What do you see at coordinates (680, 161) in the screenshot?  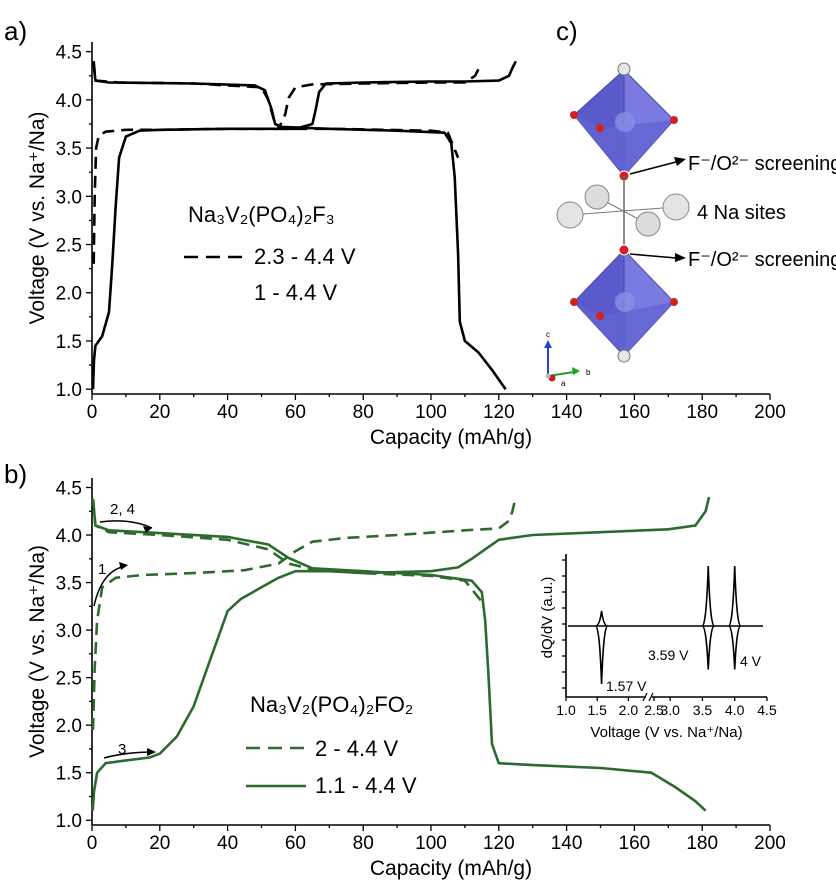 I see `arrowhead-screening-top` at bounding box center [680, 161].